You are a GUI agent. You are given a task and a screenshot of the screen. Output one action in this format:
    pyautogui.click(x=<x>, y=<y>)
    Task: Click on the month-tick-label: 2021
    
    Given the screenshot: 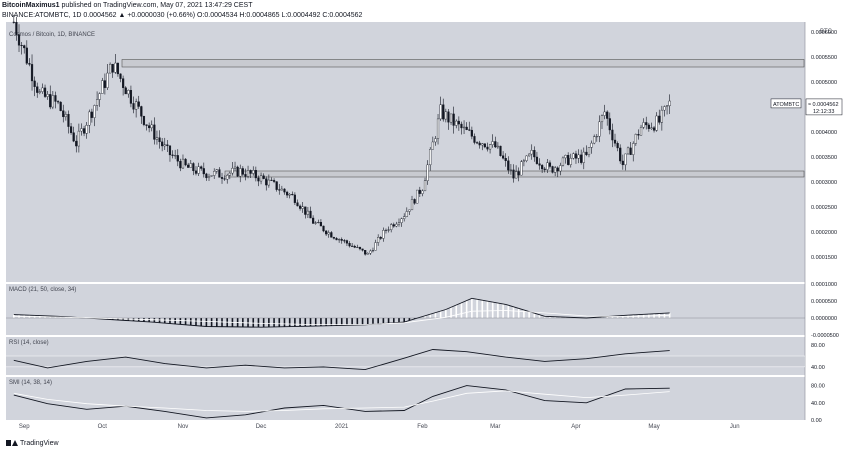 What is the action you would take?
    pyautogui.click(x=342, y=427)
    